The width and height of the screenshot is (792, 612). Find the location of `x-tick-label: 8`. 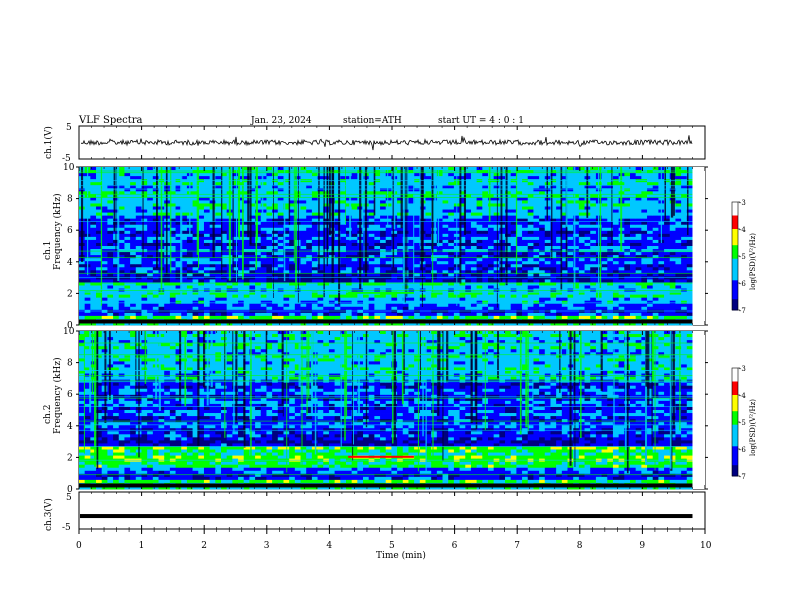

x-tick-label: 8 is located at coordinates (580, 546).